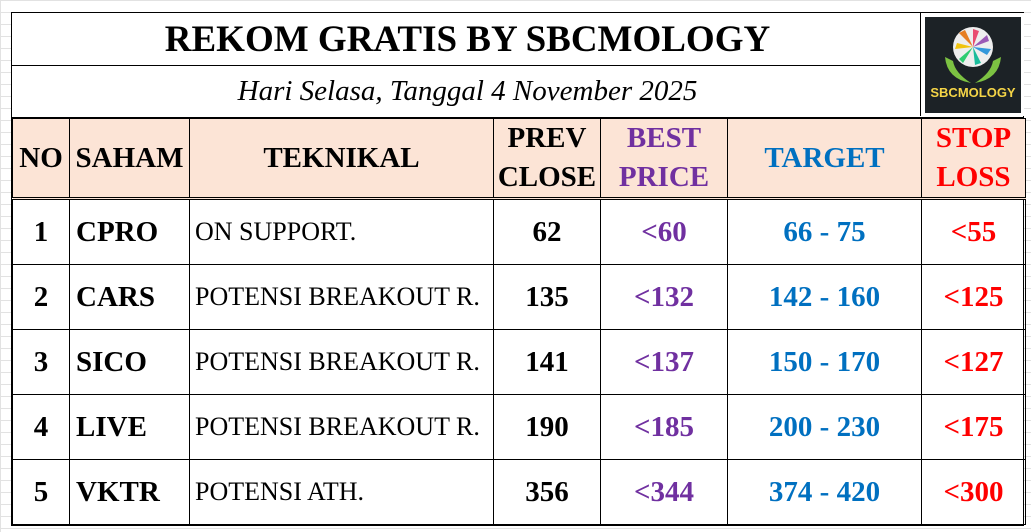  I want to click on cell-best-price: <185, so click(664, 427).